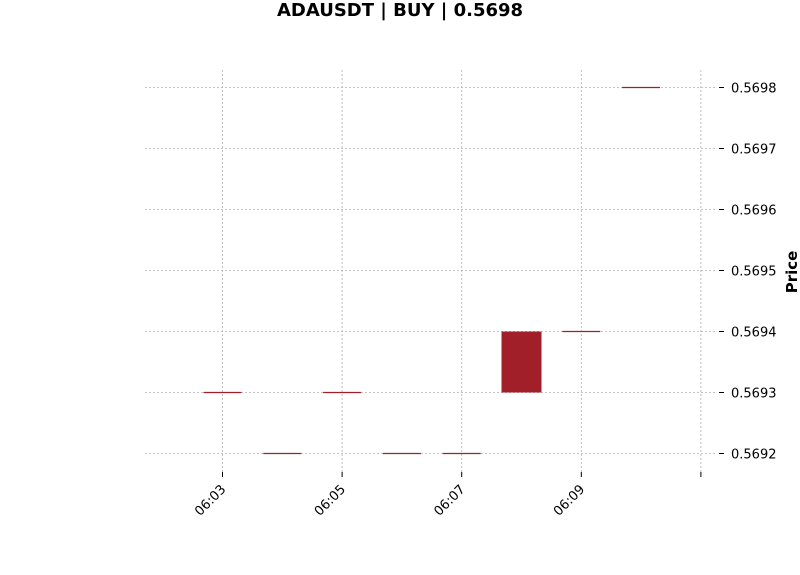  Describe the element at coordinates (754, 394) in the screenshot. I see `y-tick-label: 0.5693` at that location.